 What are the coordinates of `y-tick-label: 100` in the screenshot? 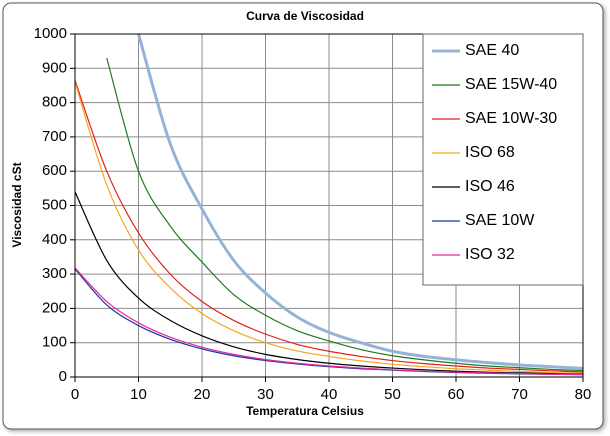 It's located at (54, 342).